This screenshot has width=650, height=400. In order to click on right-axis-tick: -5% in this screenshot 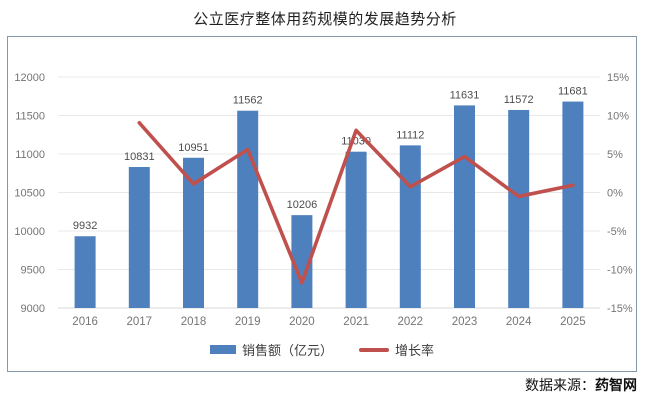, I will do `click(617, 232)`.